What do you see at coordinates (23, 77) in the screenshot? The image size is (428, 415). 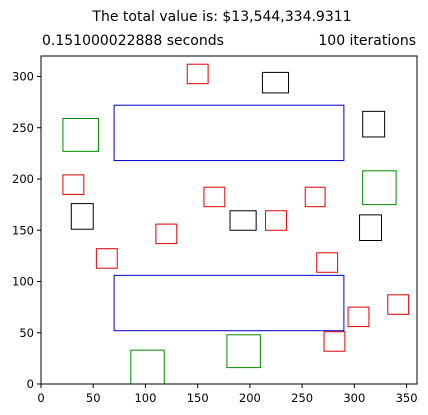 I see `y-tick-label-300: 300` at bounding box center [23, 77].